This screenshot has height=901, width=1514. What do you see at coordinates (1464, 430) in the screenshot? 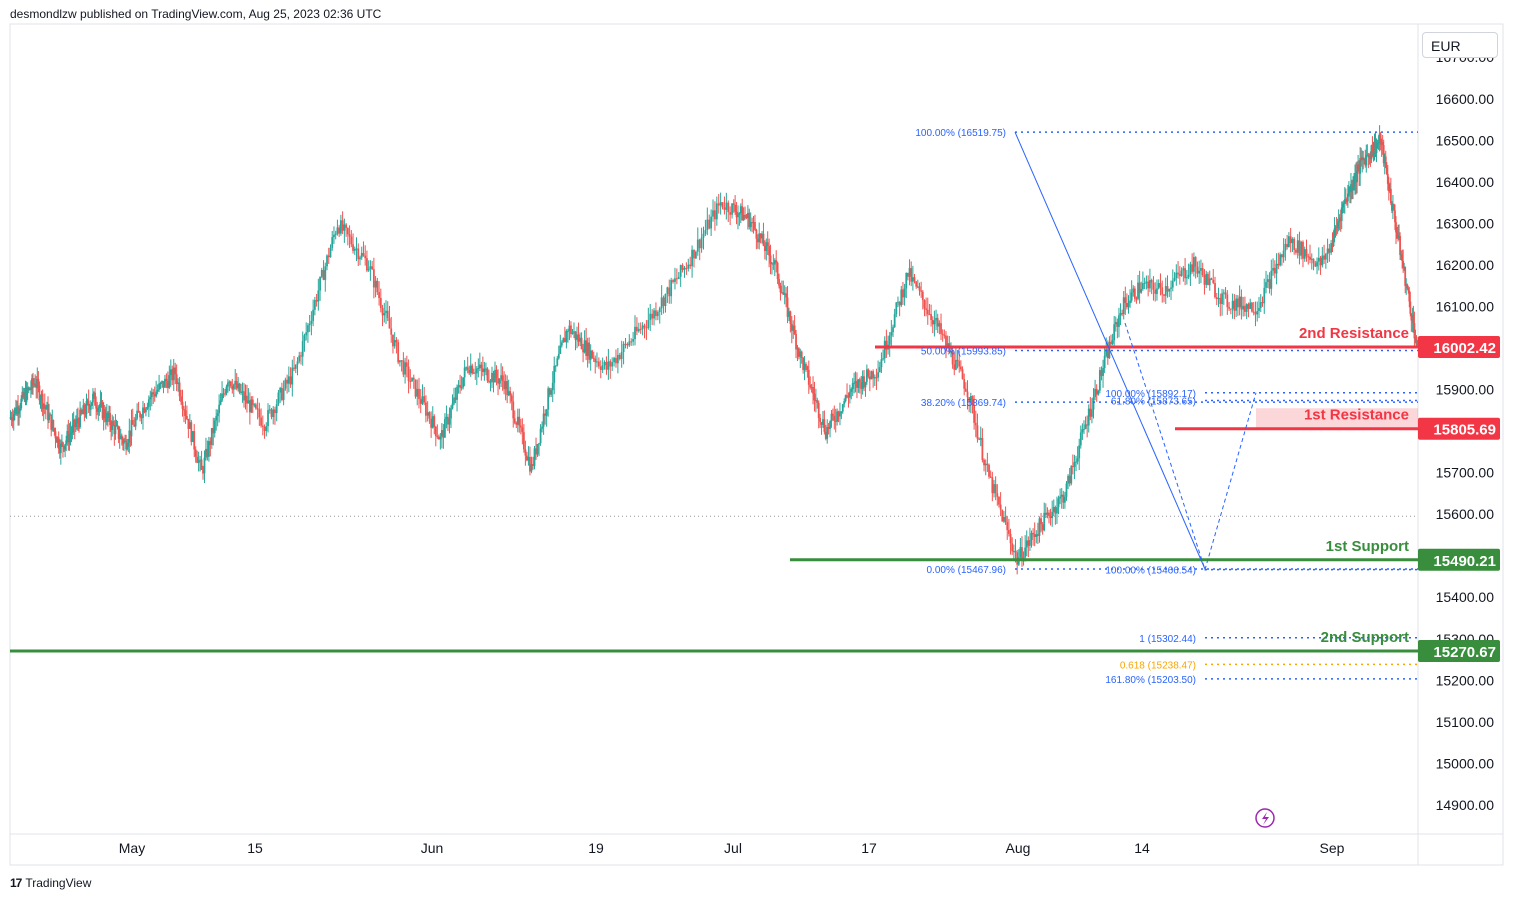
I see `resistance-1-price-label: 15805.69` at bounding box center [1464, 430].